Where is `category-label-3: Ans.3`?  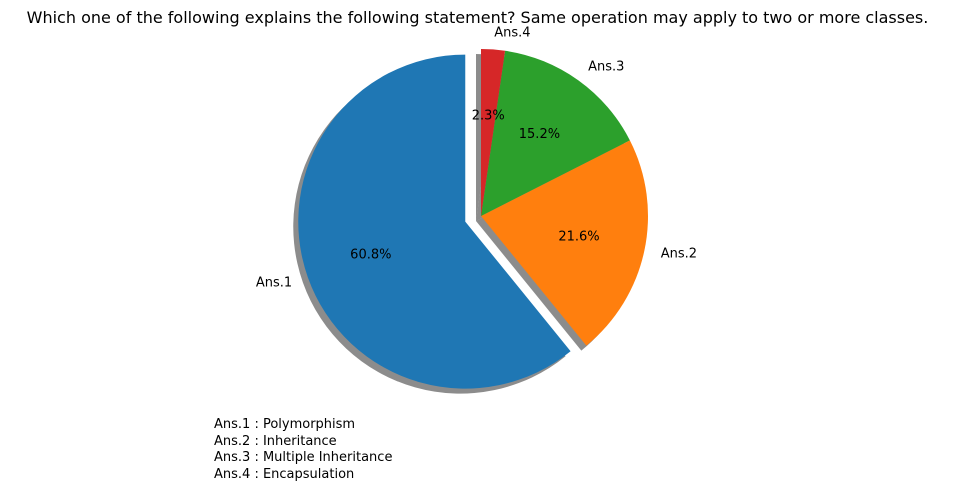
category-label-3: Ans.3 is located at coordinates (606, 66).